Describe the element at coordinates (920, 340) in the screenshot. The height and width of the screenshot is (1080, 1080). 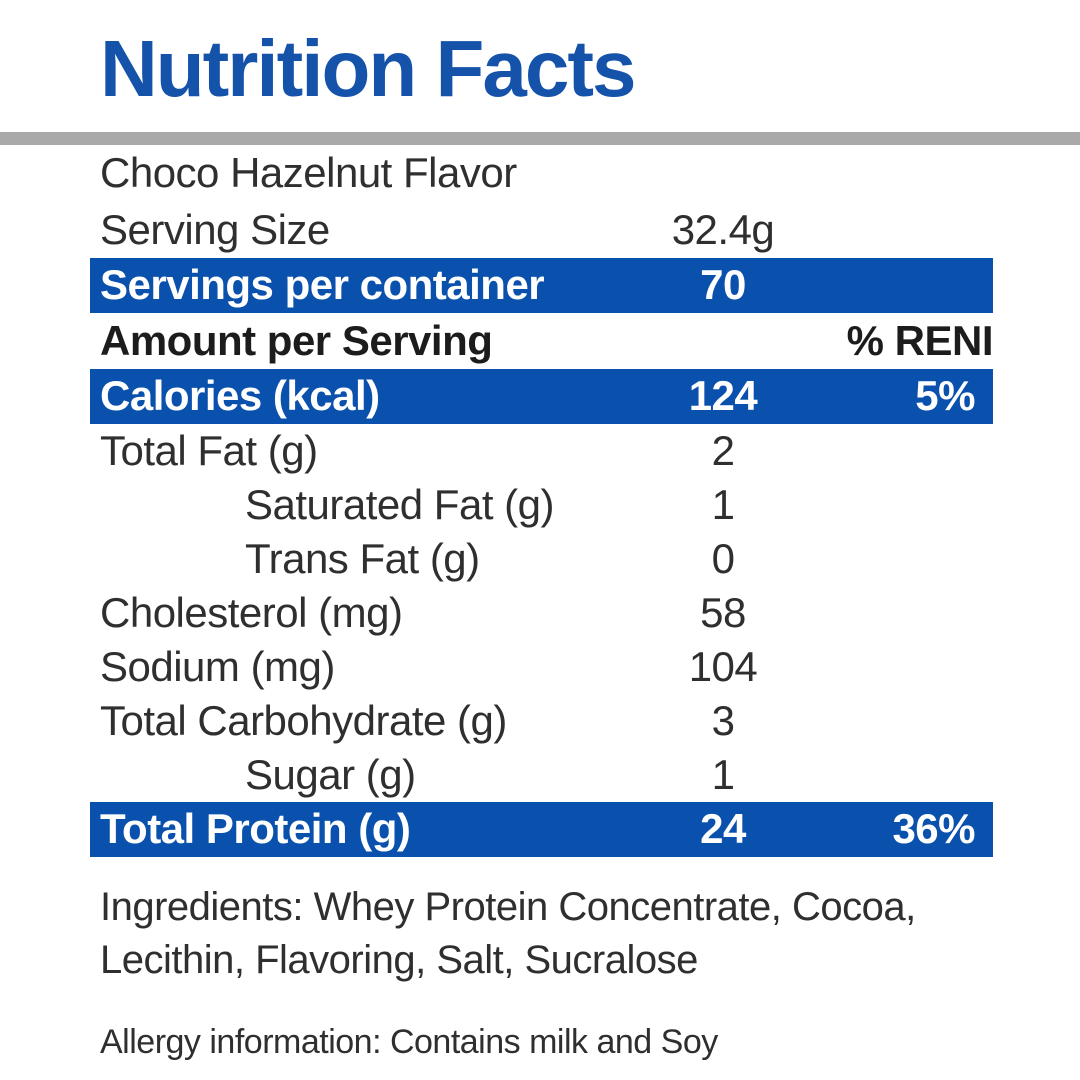
I see `reni-header: % RENI` at that location.